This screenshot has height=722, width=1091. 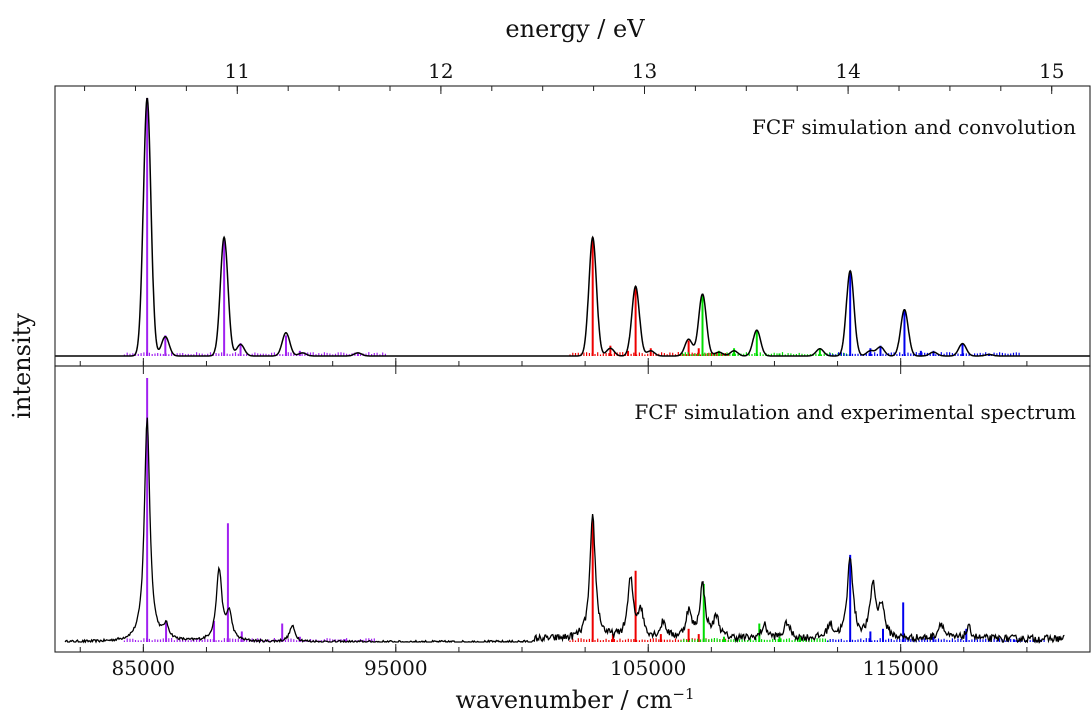 I want to click on top-tick-label-2: 13, so click(x=644, y=71).